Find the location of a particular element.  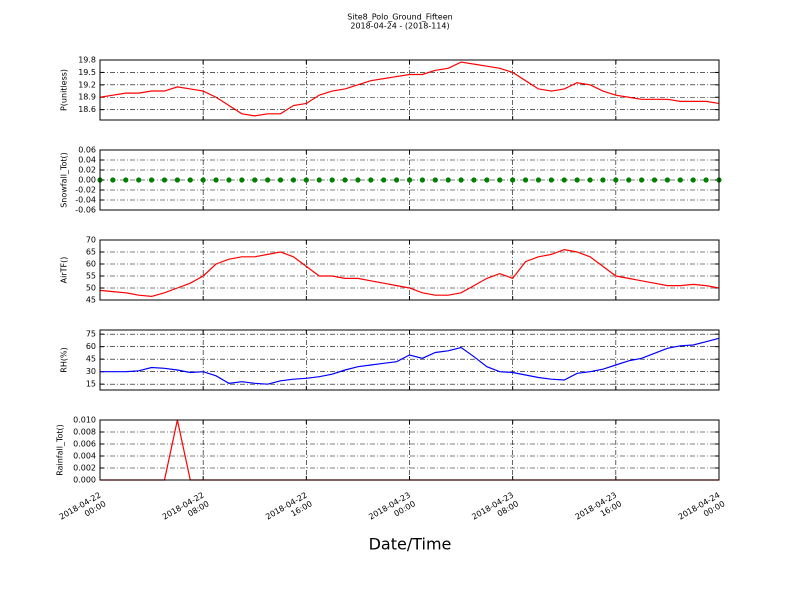

y-axis-label: AirTF() is located at coordinates (64, 270).